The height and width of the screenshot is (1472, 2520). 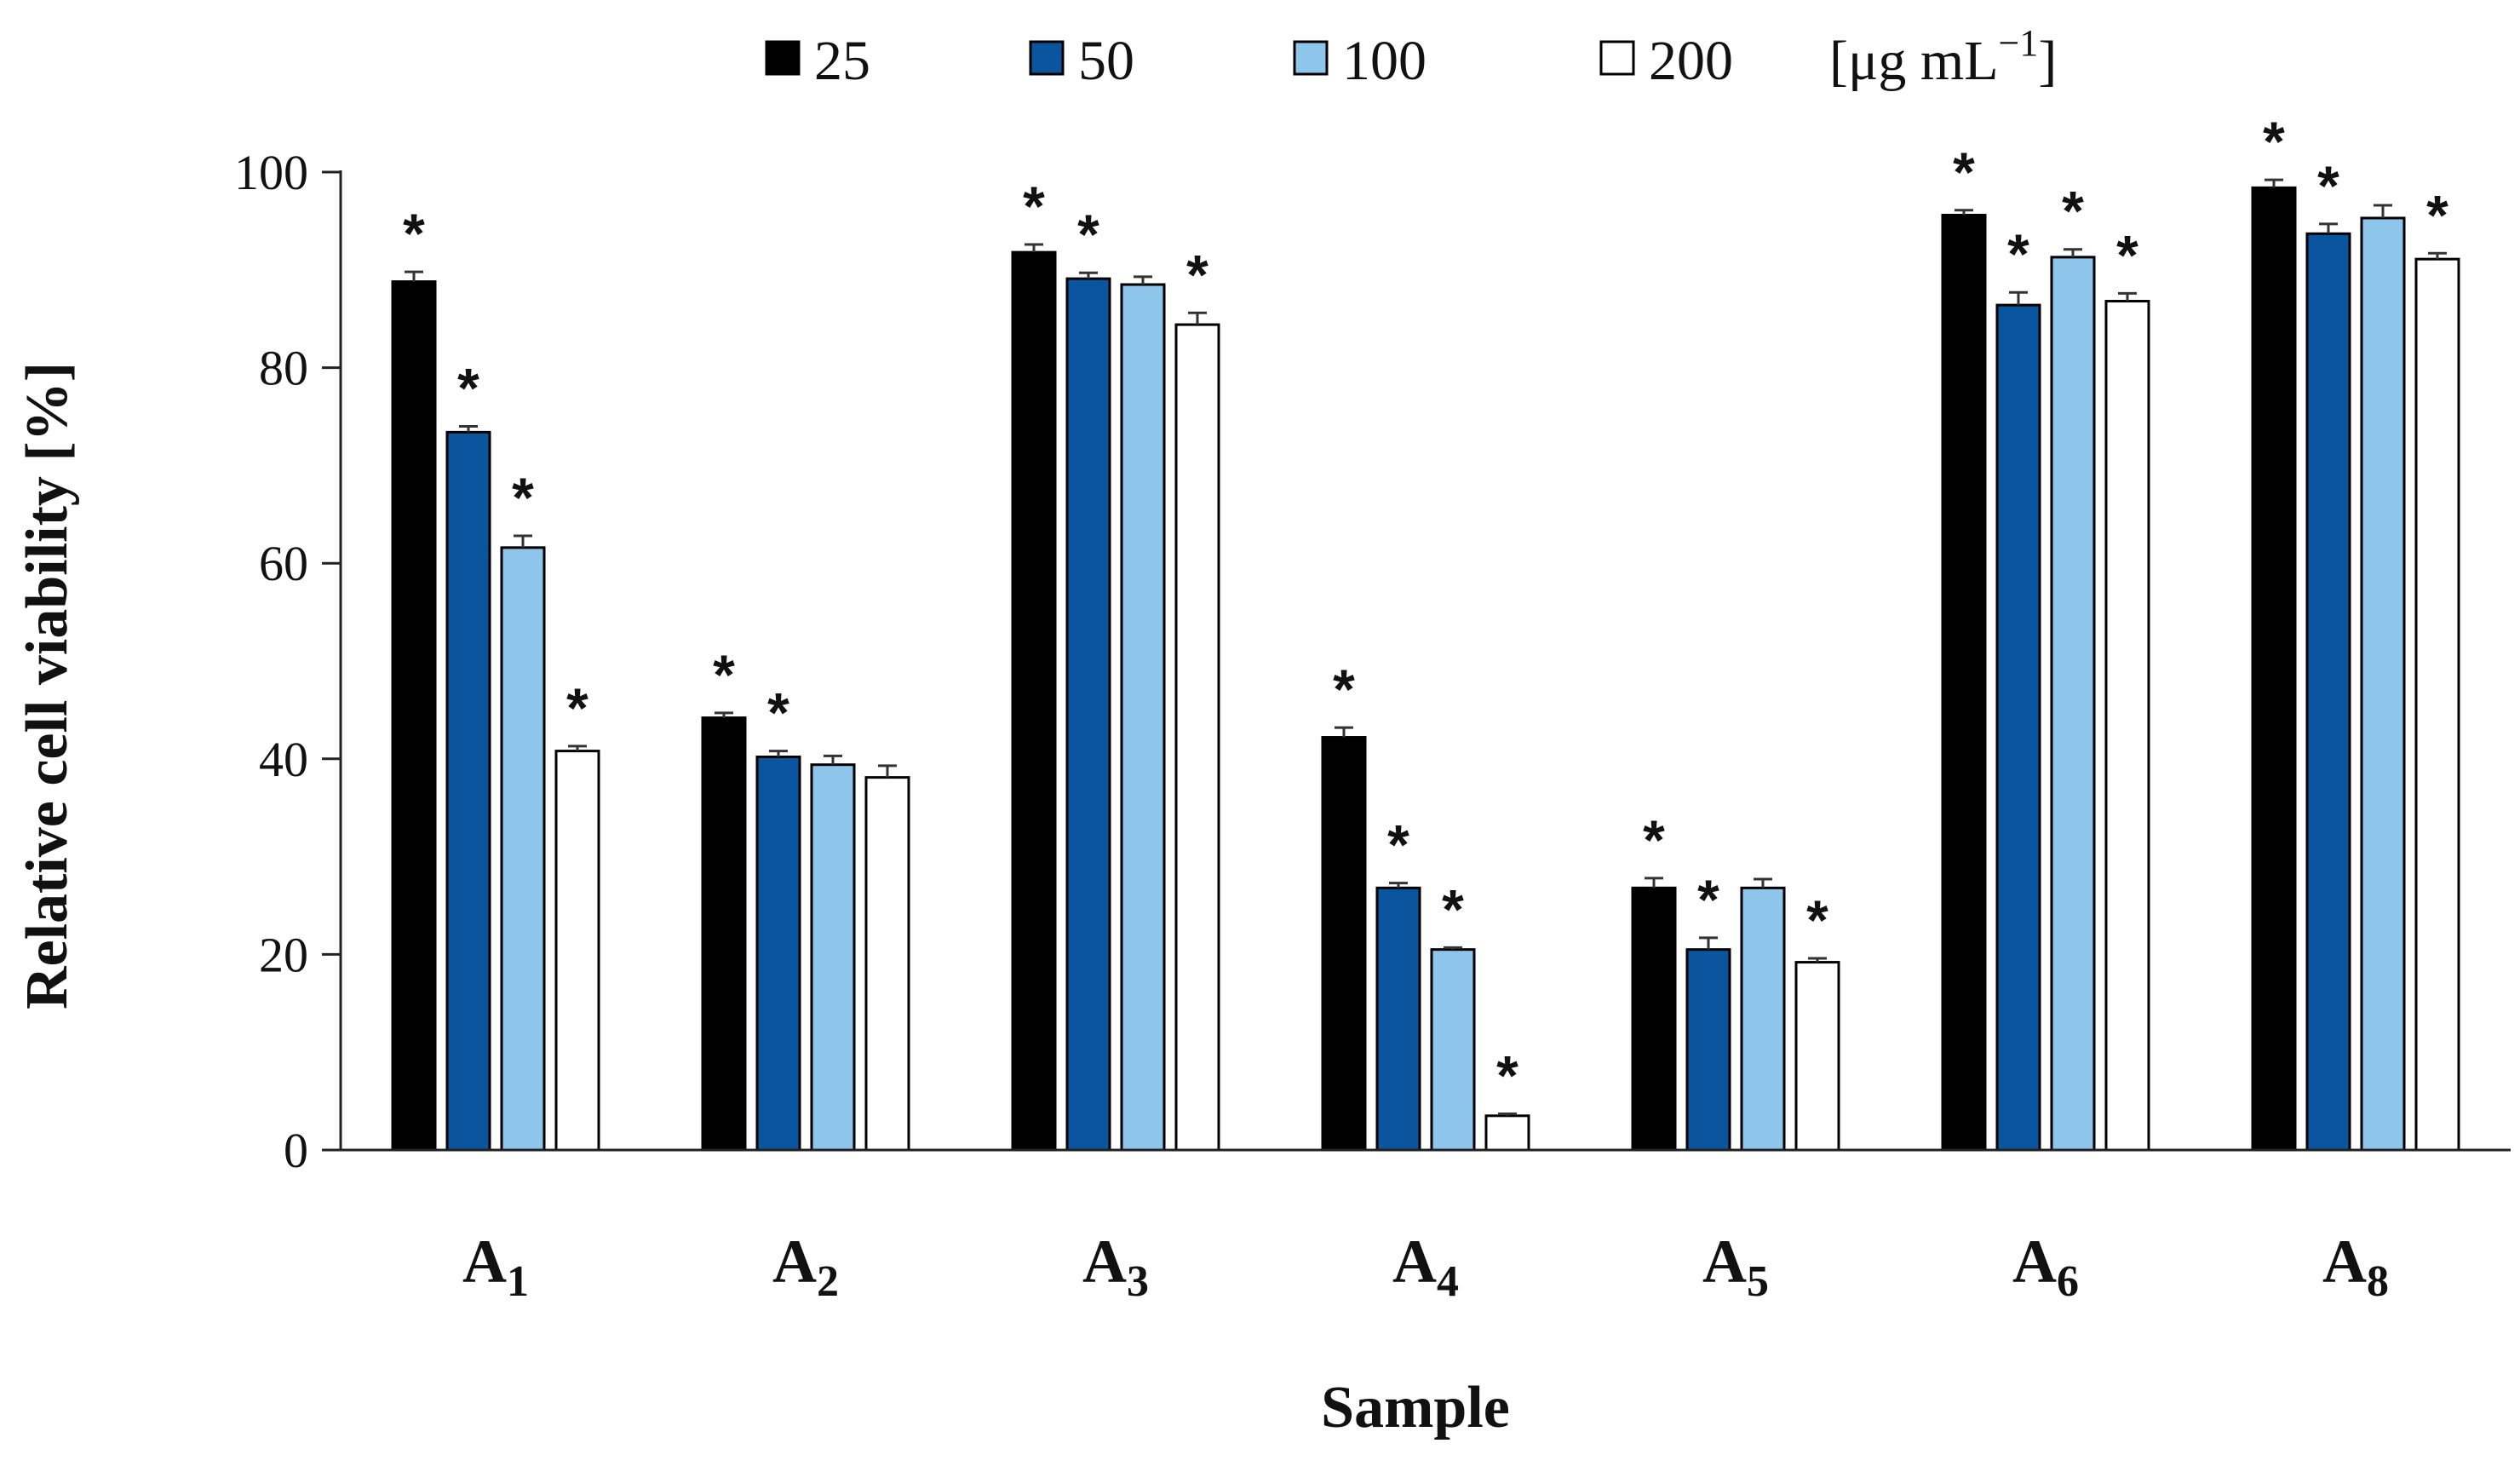 I want to click on y-axis-title: Relative cell viability [%], so click(x=47, y=685).